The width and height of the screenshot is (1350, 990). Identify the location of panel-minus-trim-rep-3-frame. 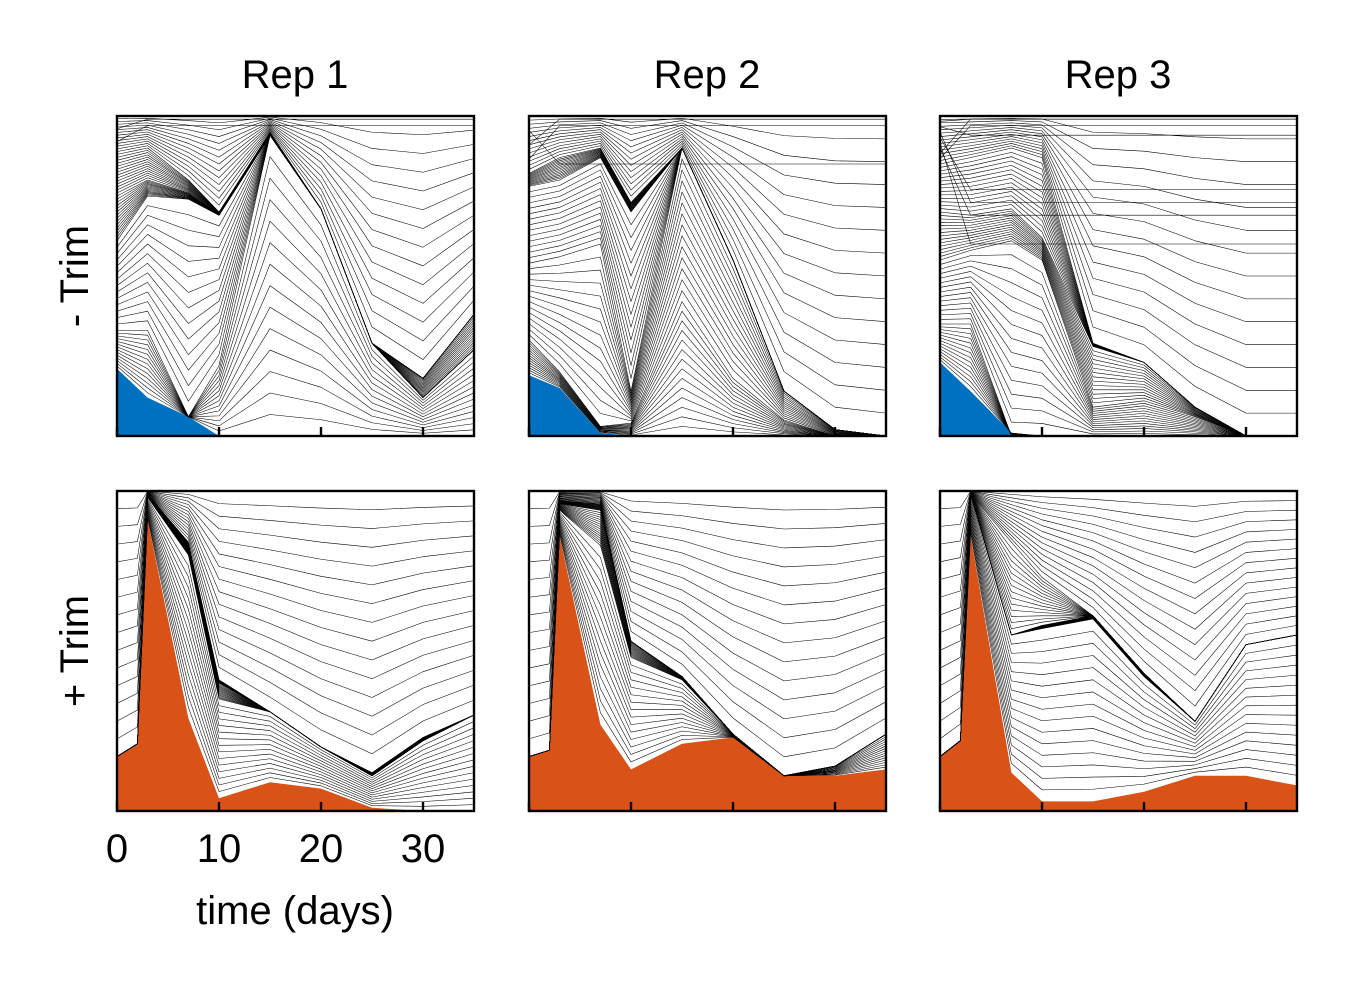
(1118, 276).